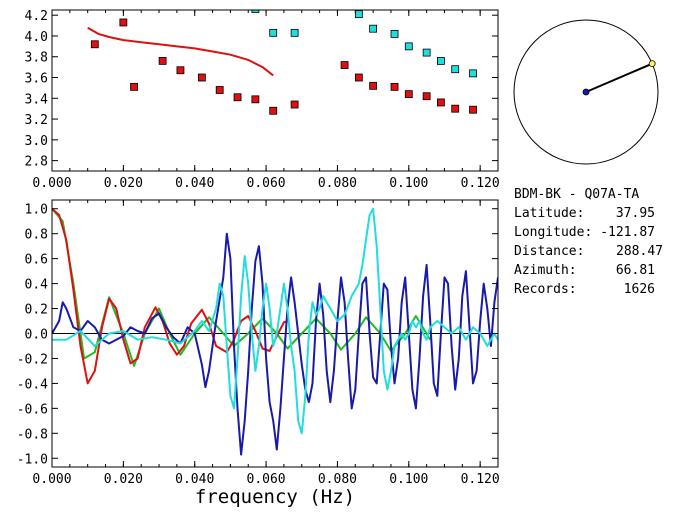 The height and width of the screenshot is (519, 698). Describe the element at coordinates (37, 99) in the screenshot. I see `y-tick-label: 3.4` at that location.